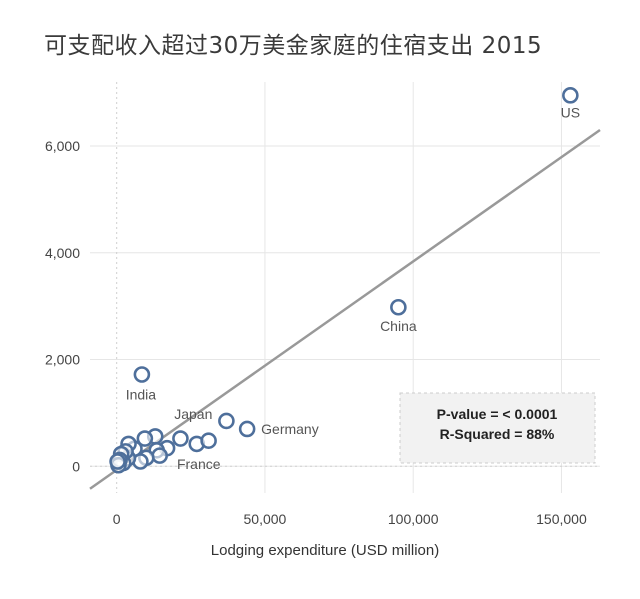 The image size is (640, 599). I want to click on y-tick-label: 4,000, so click(62, 253).